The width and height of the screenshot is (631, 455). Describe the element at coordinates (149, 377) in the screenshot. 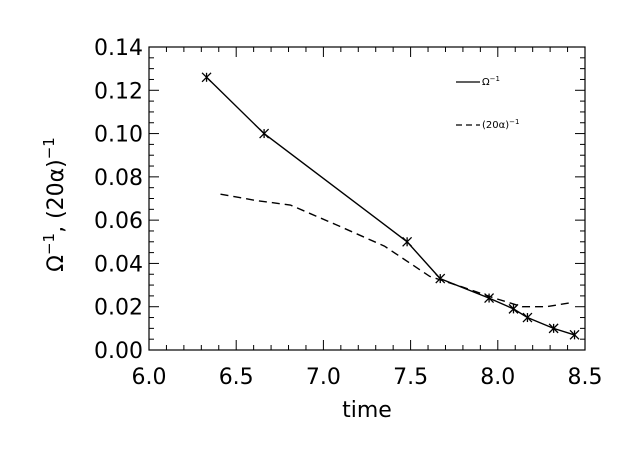

I see `x-tick-label: 6.0` at that location.